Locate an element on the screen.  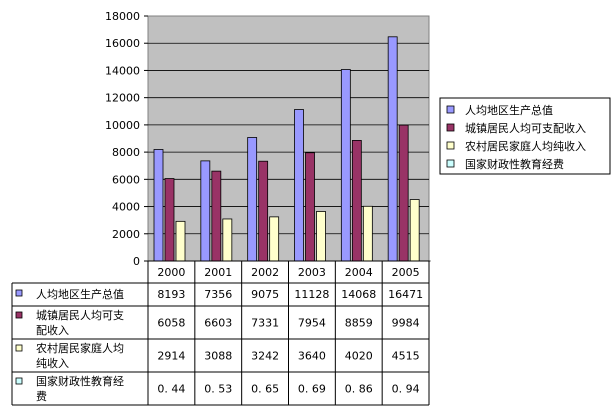
legend-label: 国家财政性教育经费 is located at coordinates (514, 164).